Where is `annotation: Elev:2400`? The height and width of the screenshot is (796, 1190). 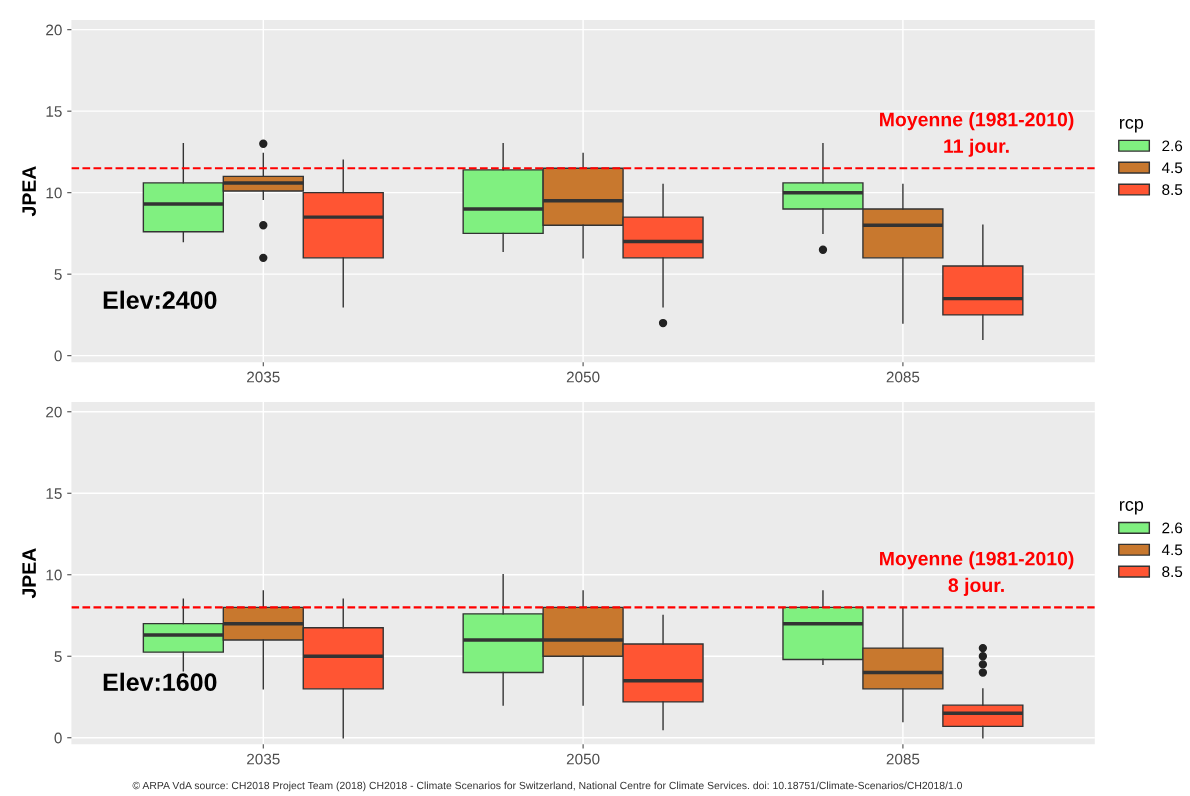
annotation: Elev:2400 is located at coordinates (160, 299).